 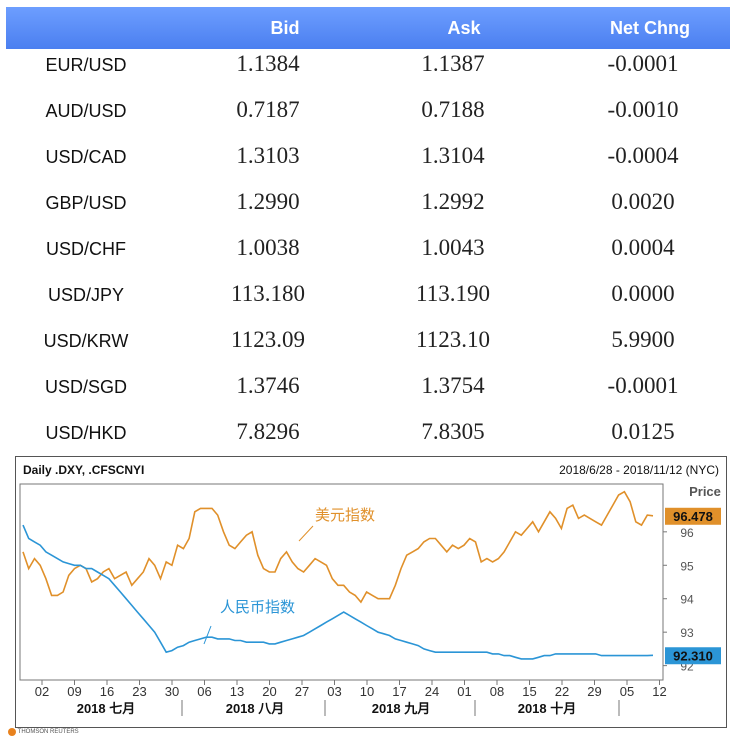 I want to click on table-row: USD/JPY 113.180 113.190 0.0000, so click(x=366, y=304).